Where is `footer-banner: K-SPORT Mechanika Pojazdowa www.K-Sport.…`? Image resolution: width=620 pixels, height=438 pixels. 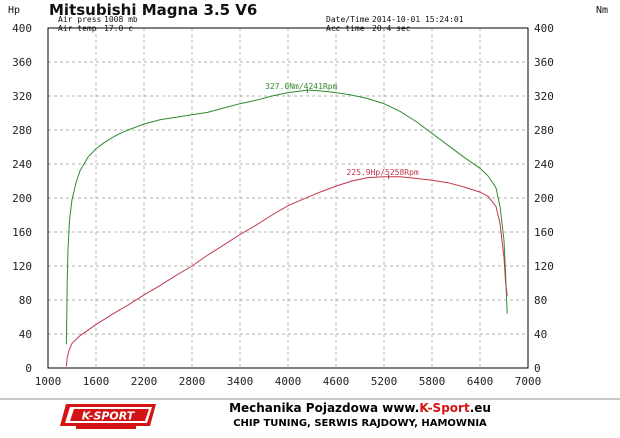
footer-banner: K-SPORT Mechanika Pojazdowa www.K-Sport.… is located at coordinates (310, 418).